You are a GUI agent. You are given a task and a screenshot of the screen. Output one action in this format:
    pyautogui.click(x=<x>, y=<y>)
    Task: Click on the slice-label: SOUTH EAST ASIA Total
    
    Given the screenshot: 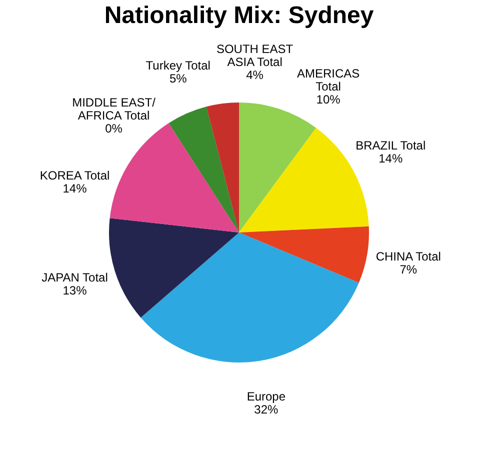 What is the action you would take?
    pyautogui.click(x=255, y=56)
    